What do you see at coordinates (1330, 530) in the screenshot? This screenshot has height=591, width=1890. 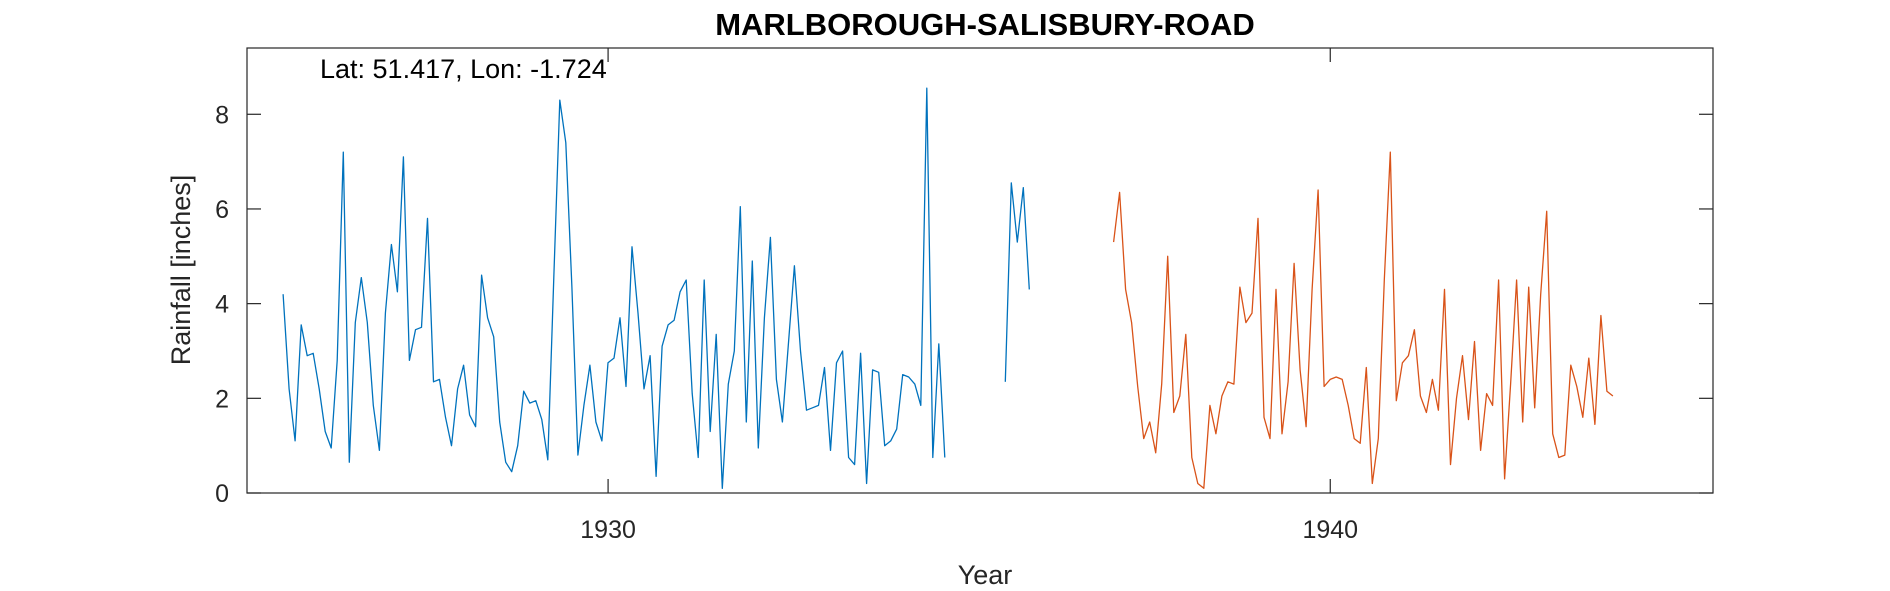 I see `x-tick-label: 1940` at bounding box center [1330, 530].